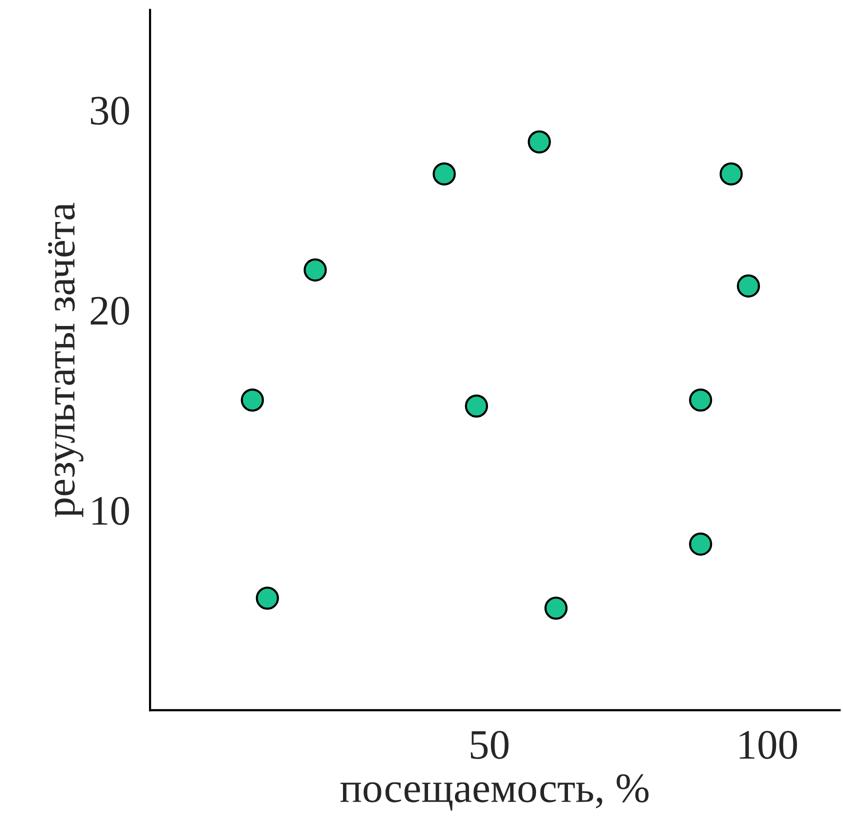  Describe the element at coordinates (768, 744) in the screenshot. I see `x-tick-label: 100` at that location.